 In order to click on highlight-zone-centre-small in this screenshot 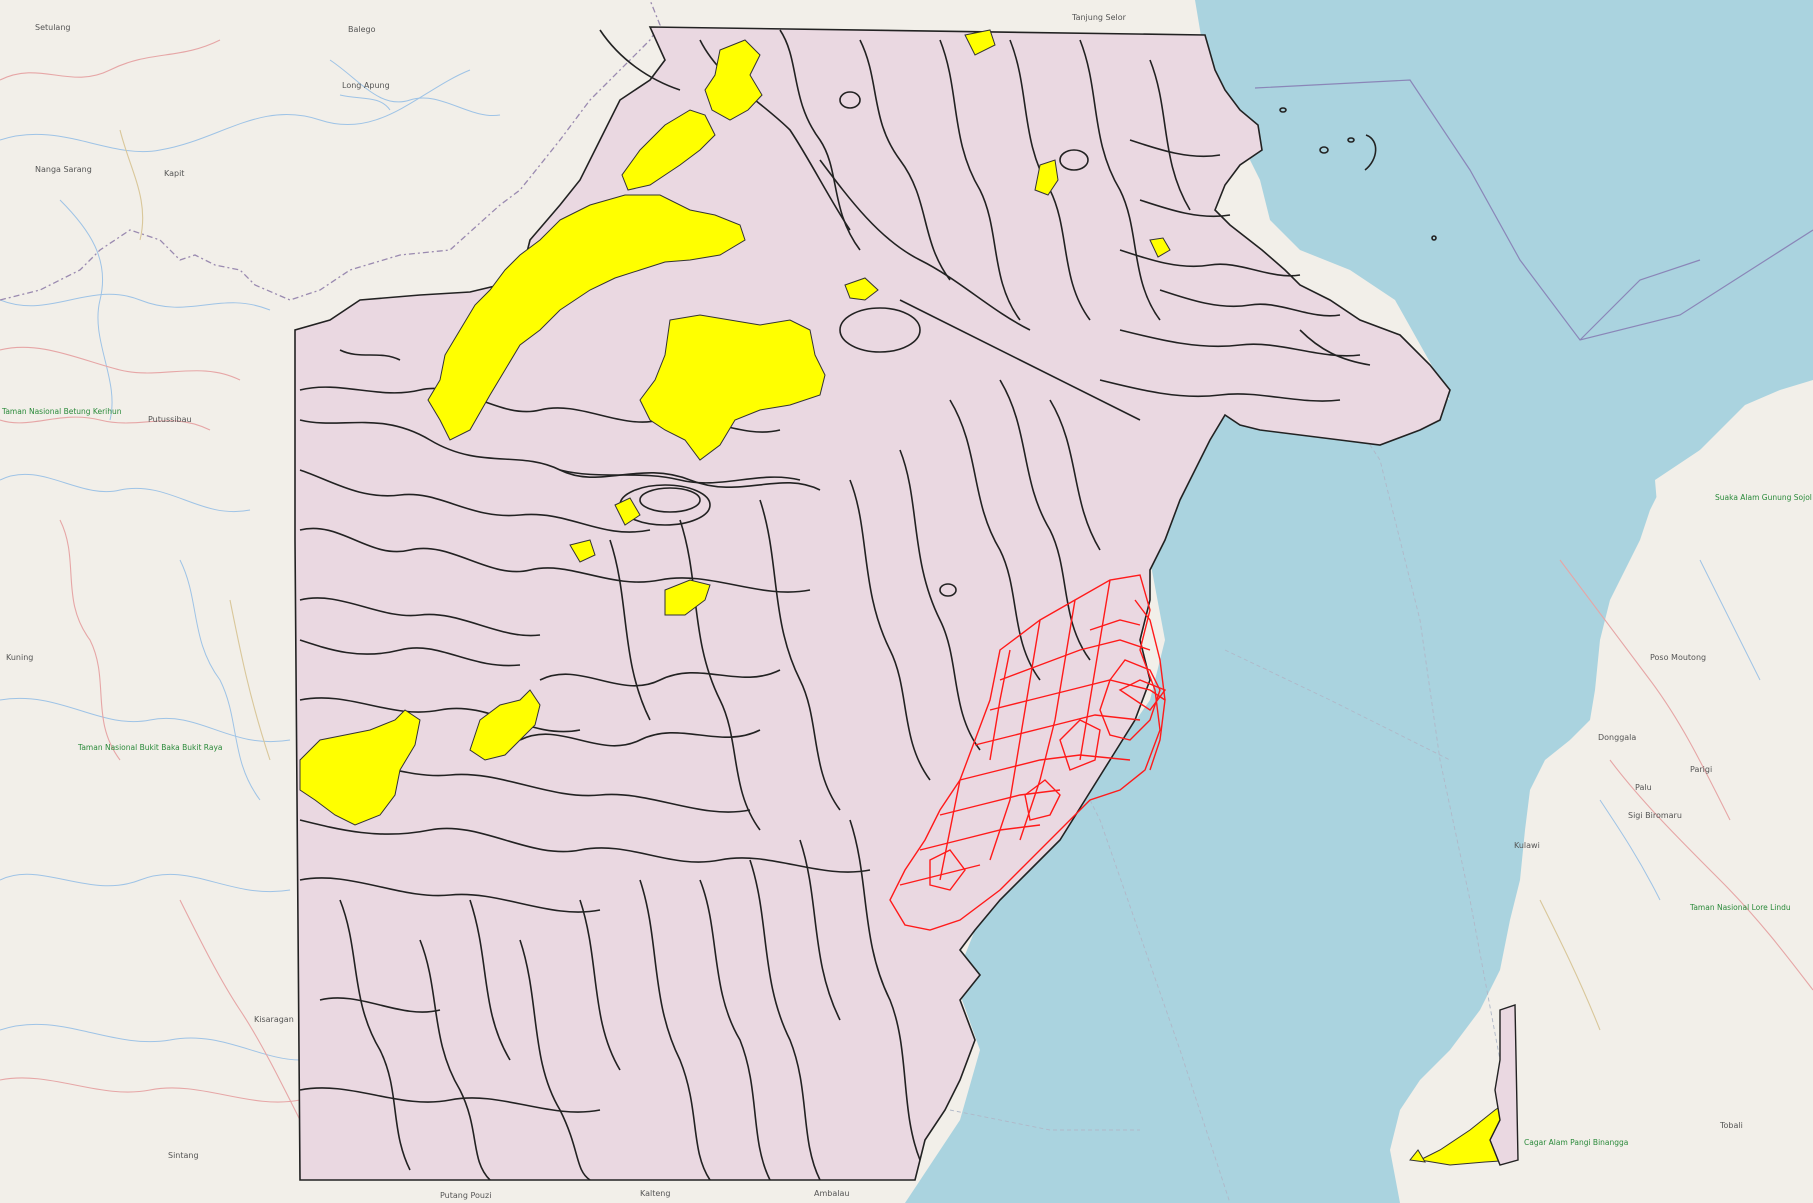, I will do `click(627, 511)`.